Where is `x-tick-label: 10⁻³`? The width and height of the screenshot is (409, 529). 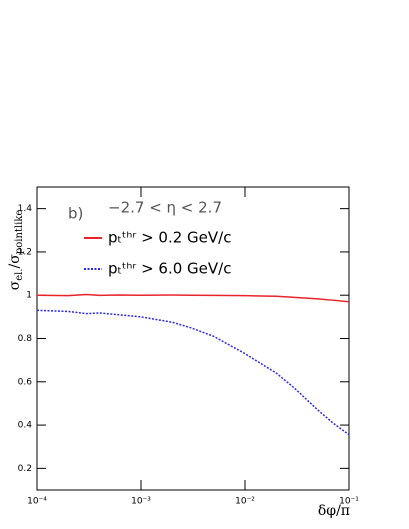 x-tick-label: 10⁻³ is located at coordinates (141, 502).